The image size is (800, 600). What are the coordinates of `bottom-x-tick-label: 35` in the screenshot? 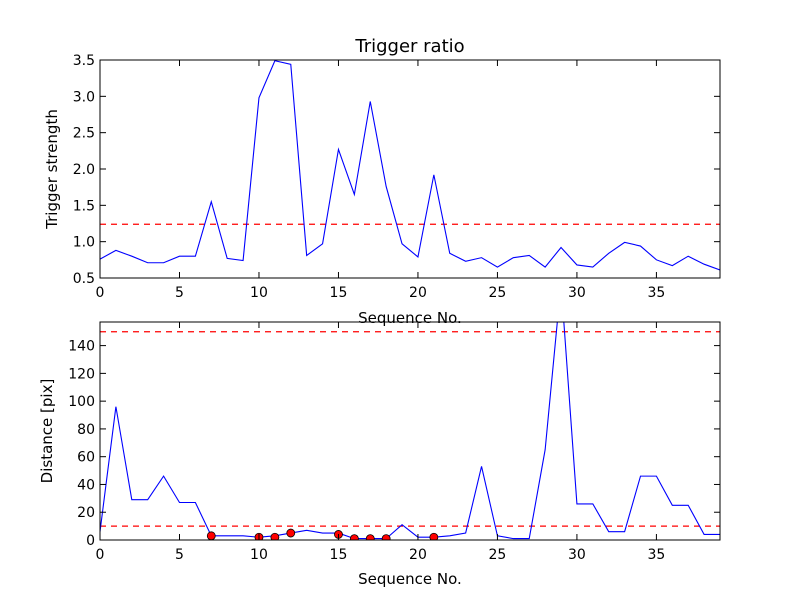 It's located at (656, 555).